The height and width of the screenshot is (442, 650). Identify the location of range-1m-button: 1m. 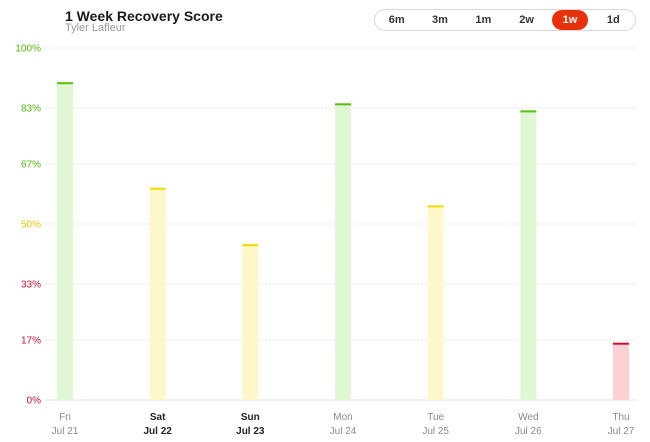
(483, 20).